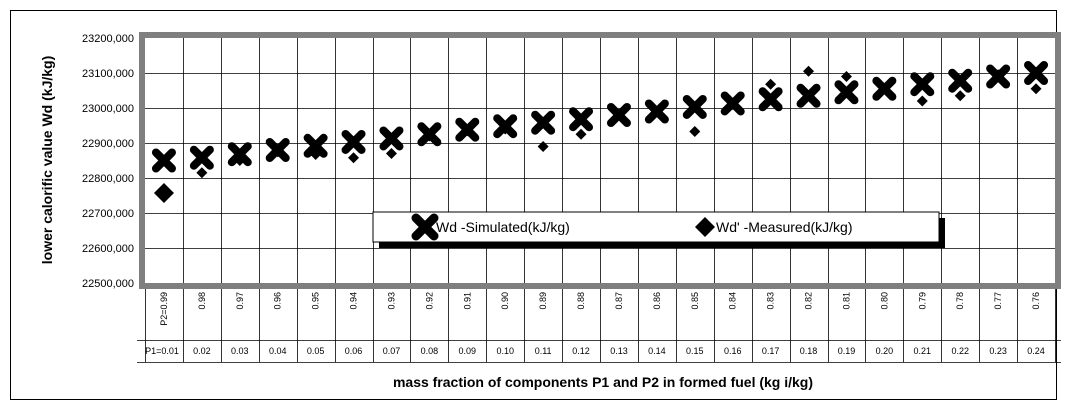 This screenshot has width=1067, height=410. I want to click on p2-tick-label: 0.90, so click(505, 301).